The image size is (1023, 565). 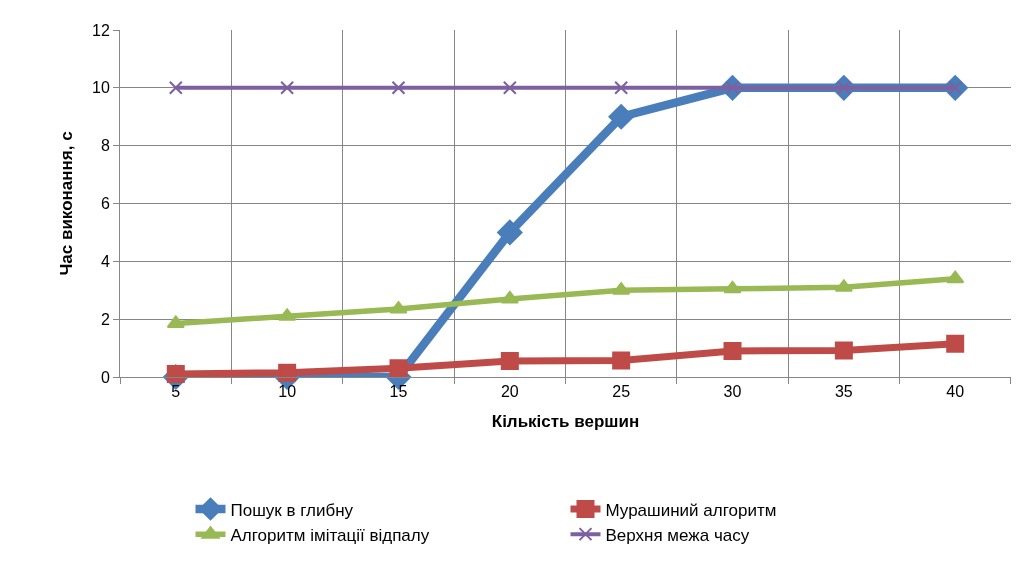 I want to click on legend-label: Пошук в глибну, so click(x=292, y=510).